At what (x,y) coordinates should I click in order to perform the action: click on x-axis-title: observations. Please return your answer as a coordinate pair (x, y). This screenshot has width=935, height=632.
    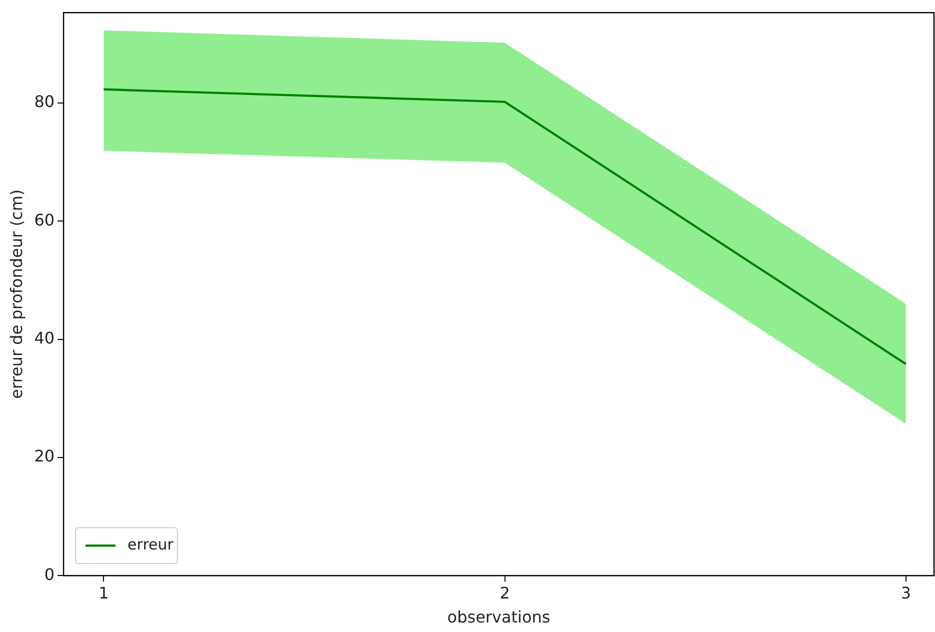
    Looking at the image, I should click on (498, 617).